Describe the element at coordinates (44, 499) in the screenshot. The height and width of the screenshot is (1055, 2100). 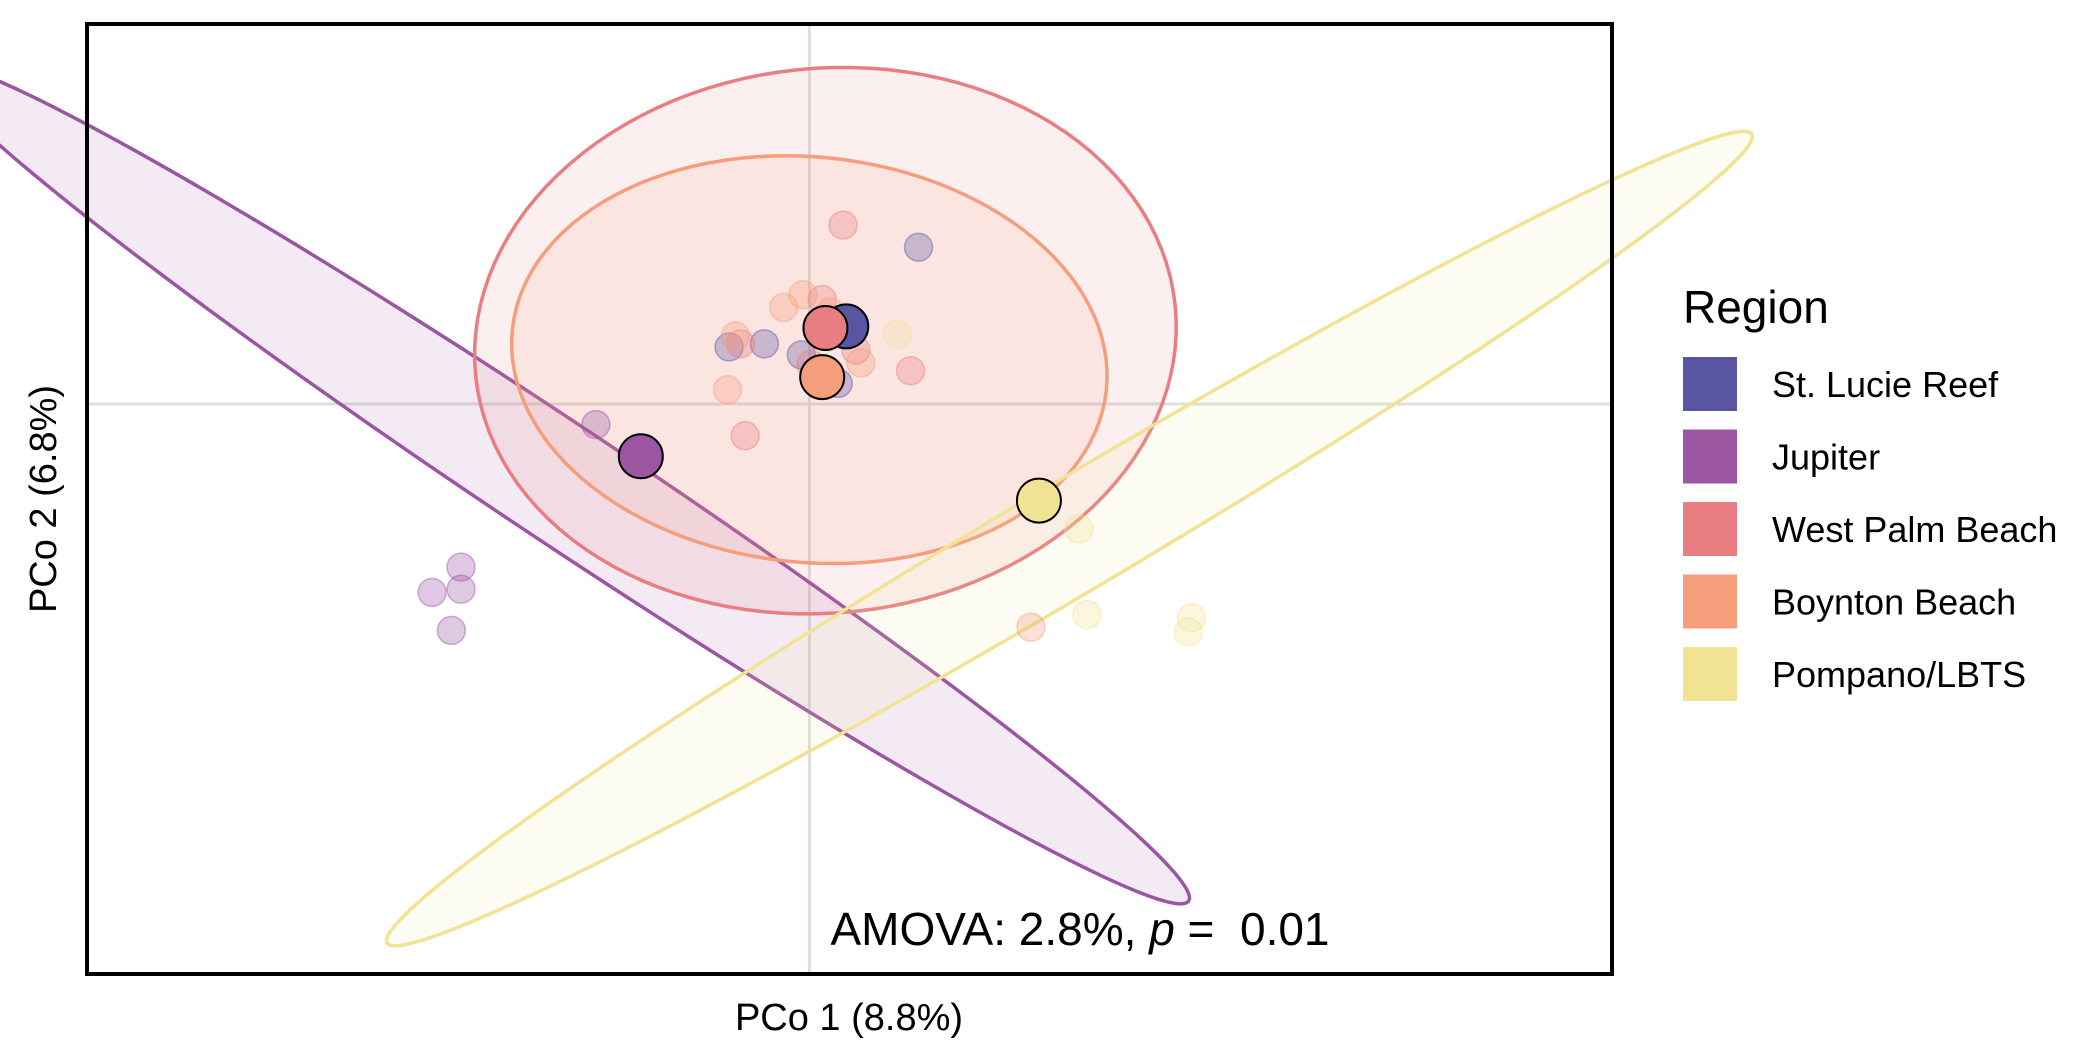
I see `y-axis-label: PCo 2 (6.8%)` at that location.